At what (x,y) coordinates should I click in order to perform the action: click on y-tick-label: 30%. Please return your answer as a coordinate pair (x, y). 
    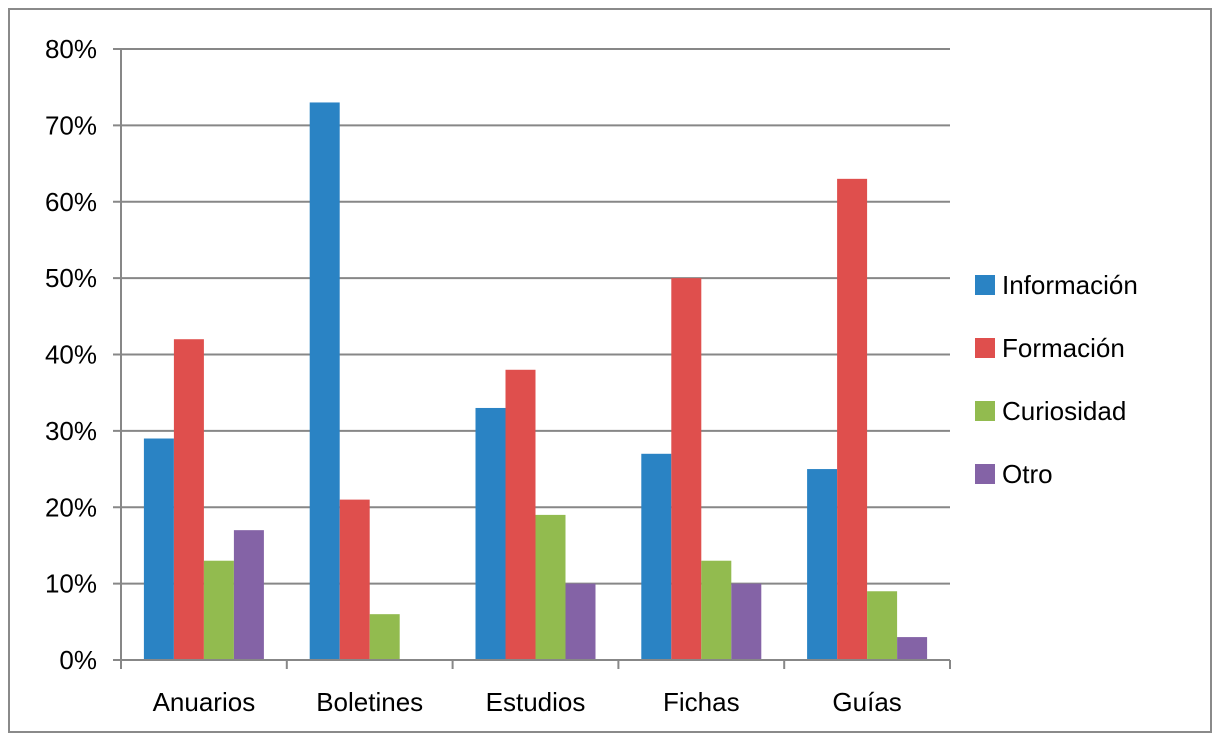
    Looking at the image, I should click on (71, 431).